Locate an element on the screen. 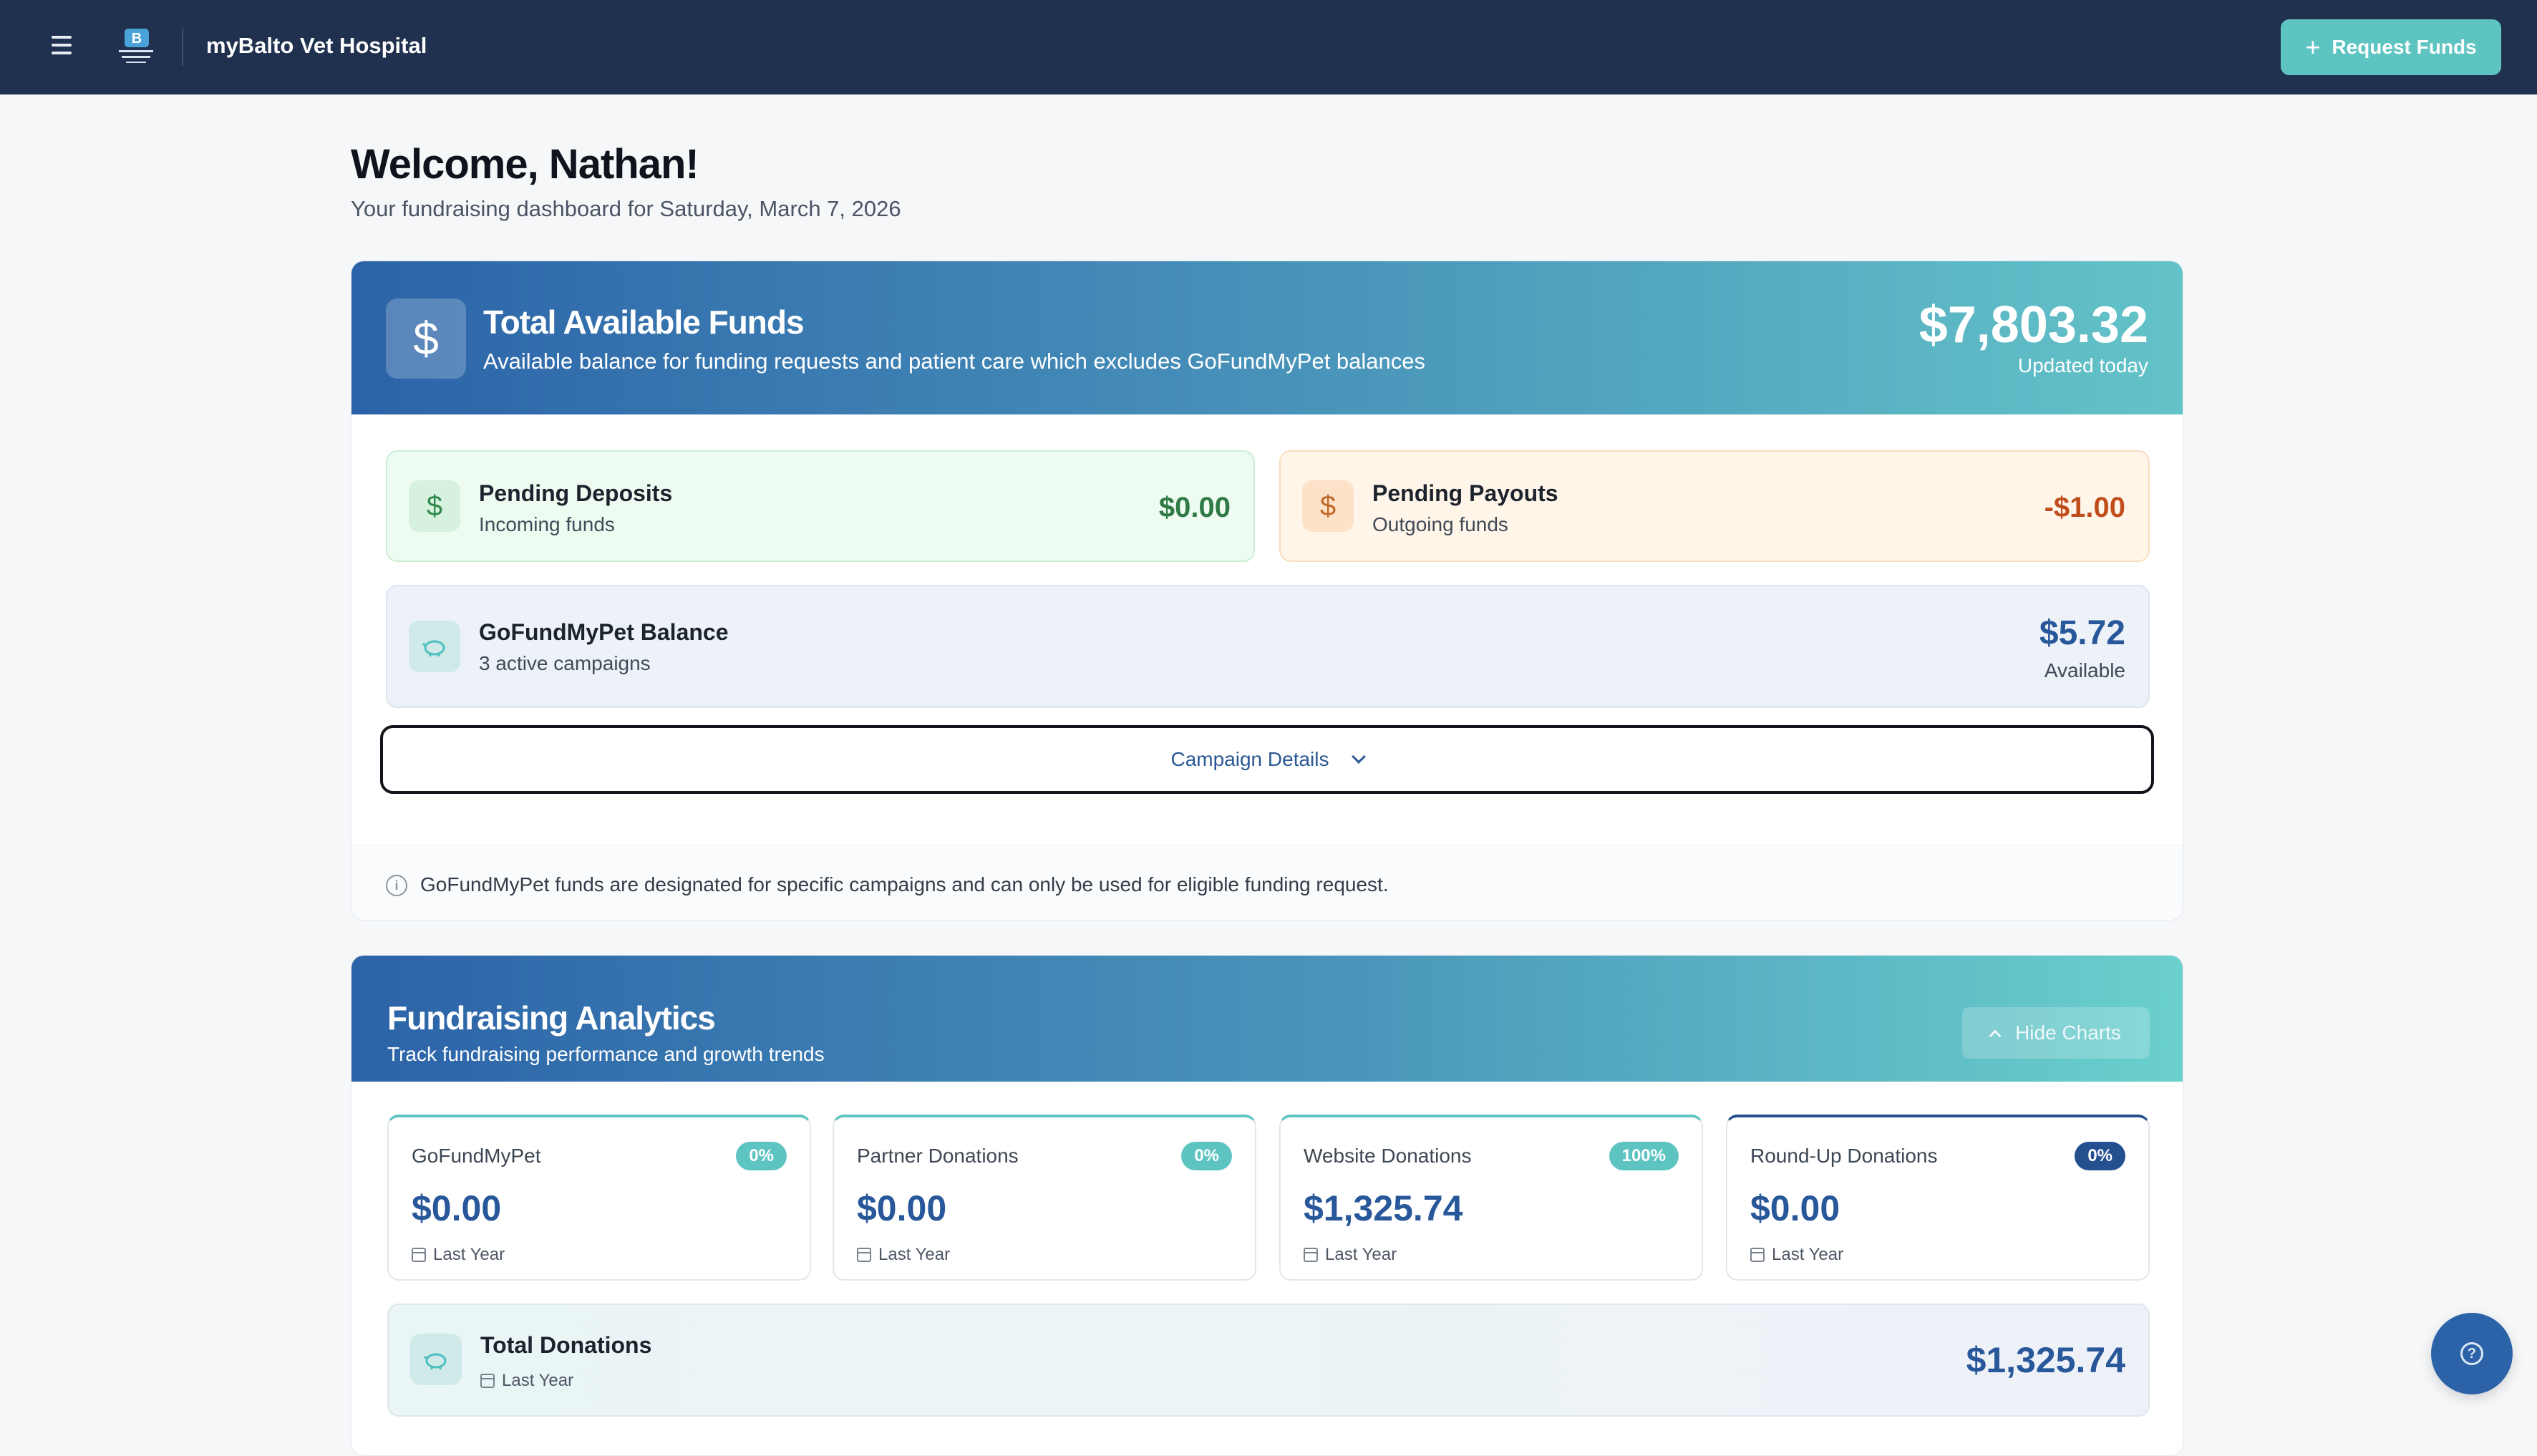 This screenshot has width=2537, height=1456. total-donations-period: Last Year is located at coordinates (527, 1381).